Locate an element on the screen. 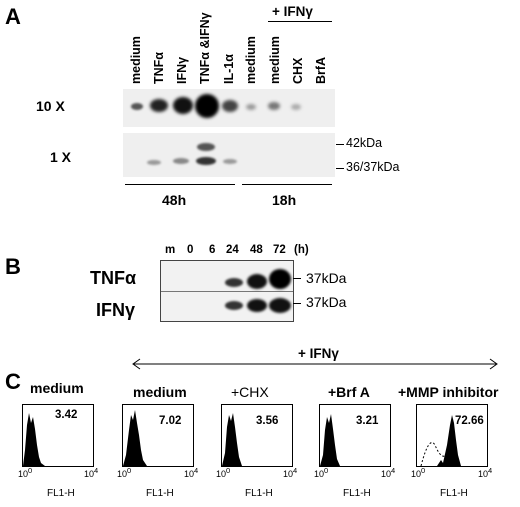 The image size is (520, 507). time-line-48h is located at coordinates (180, 184).